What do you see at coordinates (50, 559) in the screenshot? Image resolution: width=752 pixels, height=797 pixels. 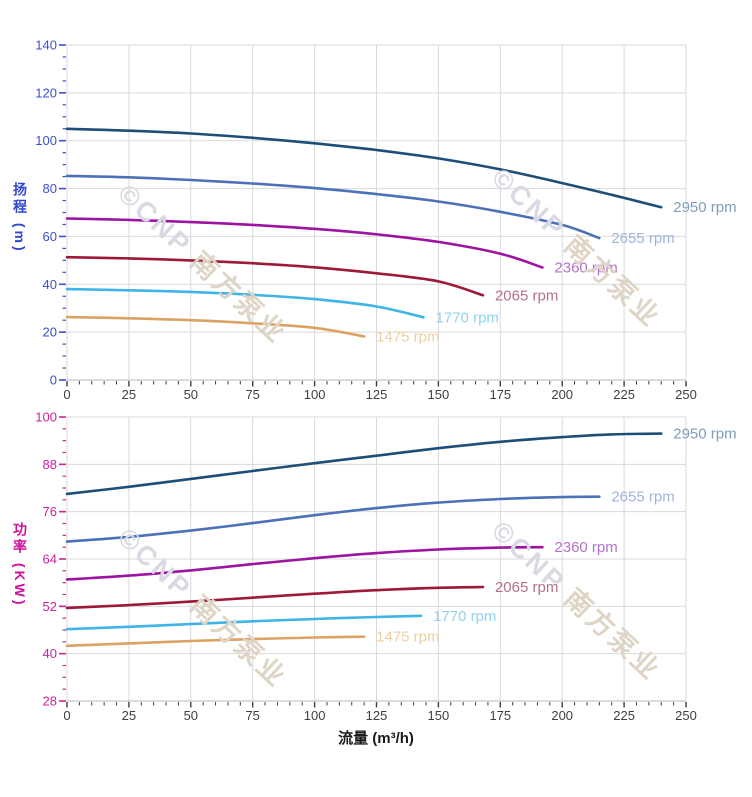 I see `y-tick-label: 64` at bounding box center [50, 559].